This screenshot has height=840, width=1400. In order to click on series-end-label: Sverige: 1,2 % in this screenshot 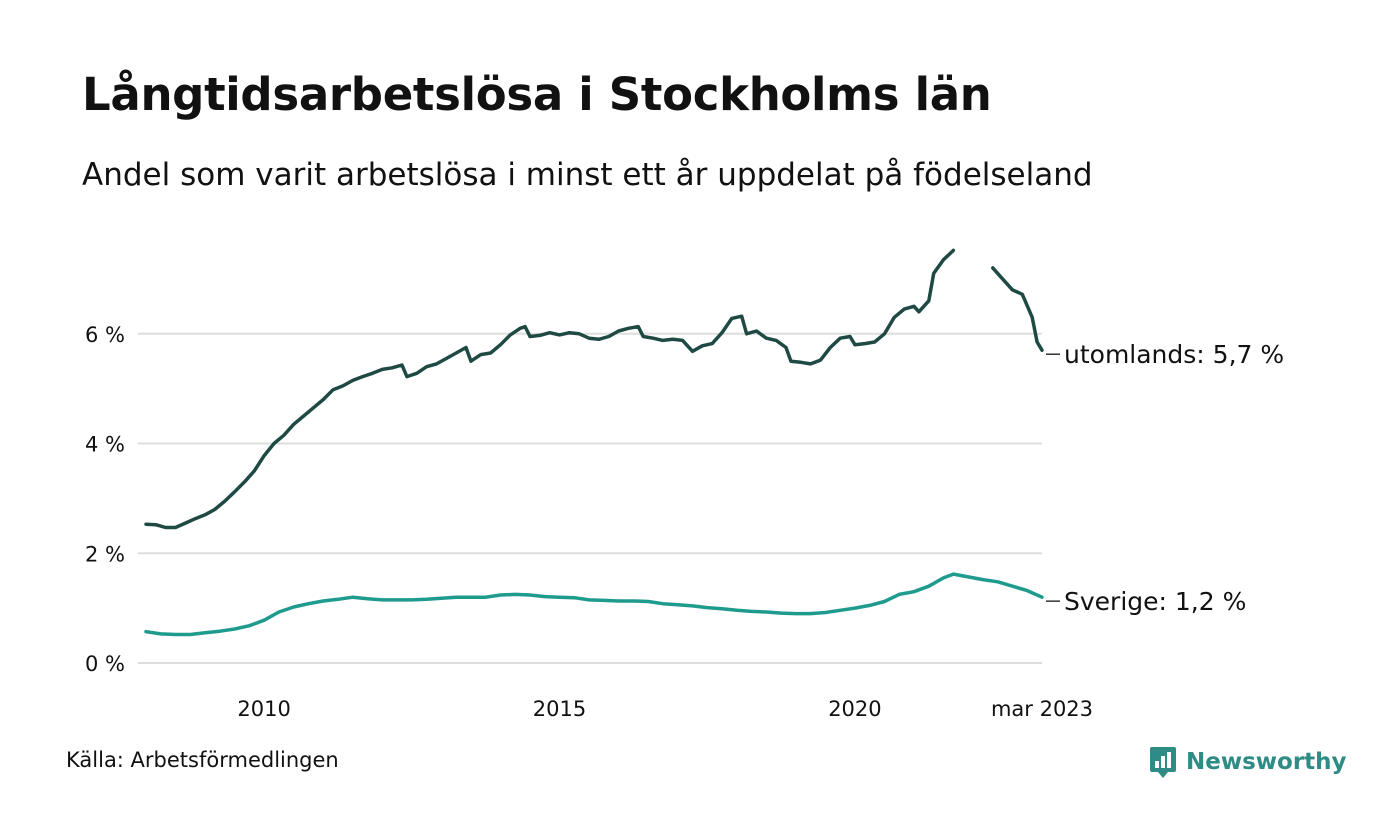, I will do `click(1155, 601)`.